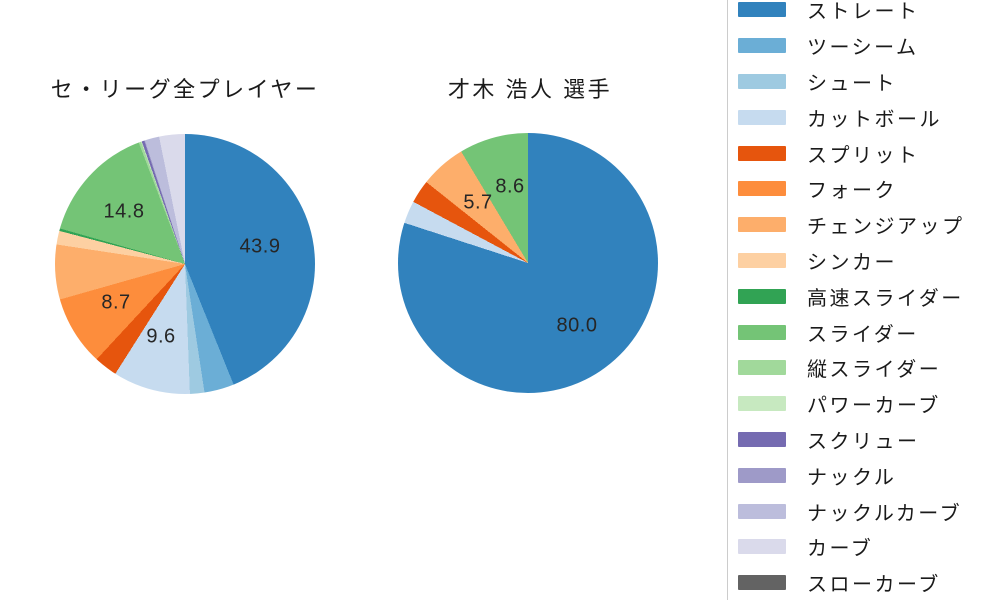 The width and height of the screenshot is (1000, 600). I want to click on legend-item: カットボール, so click(869, 117).